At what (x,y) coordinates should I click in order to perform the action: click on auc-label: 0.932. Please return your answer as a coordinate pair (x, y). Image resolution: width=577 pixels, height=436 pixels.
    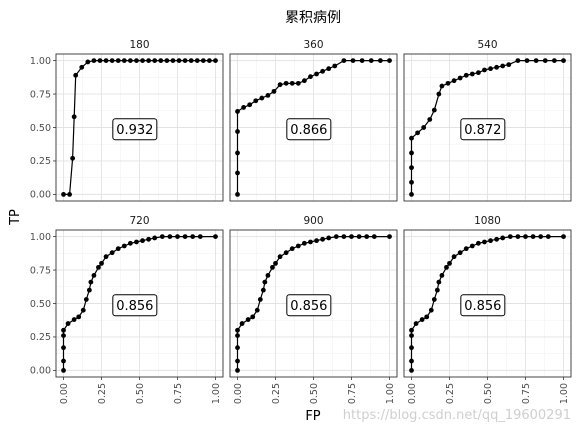
    Looking at the image, I should click on (134, 130).